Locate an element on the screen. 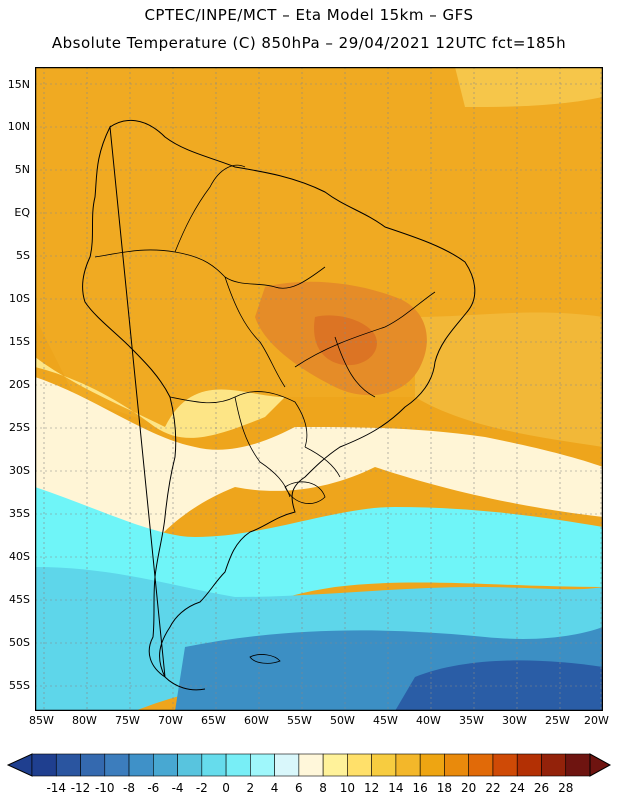 Image resolution: width=618 pixels, height=800 pixels. colorbar-tick-label: 6 is located at coordinates (299, 788).